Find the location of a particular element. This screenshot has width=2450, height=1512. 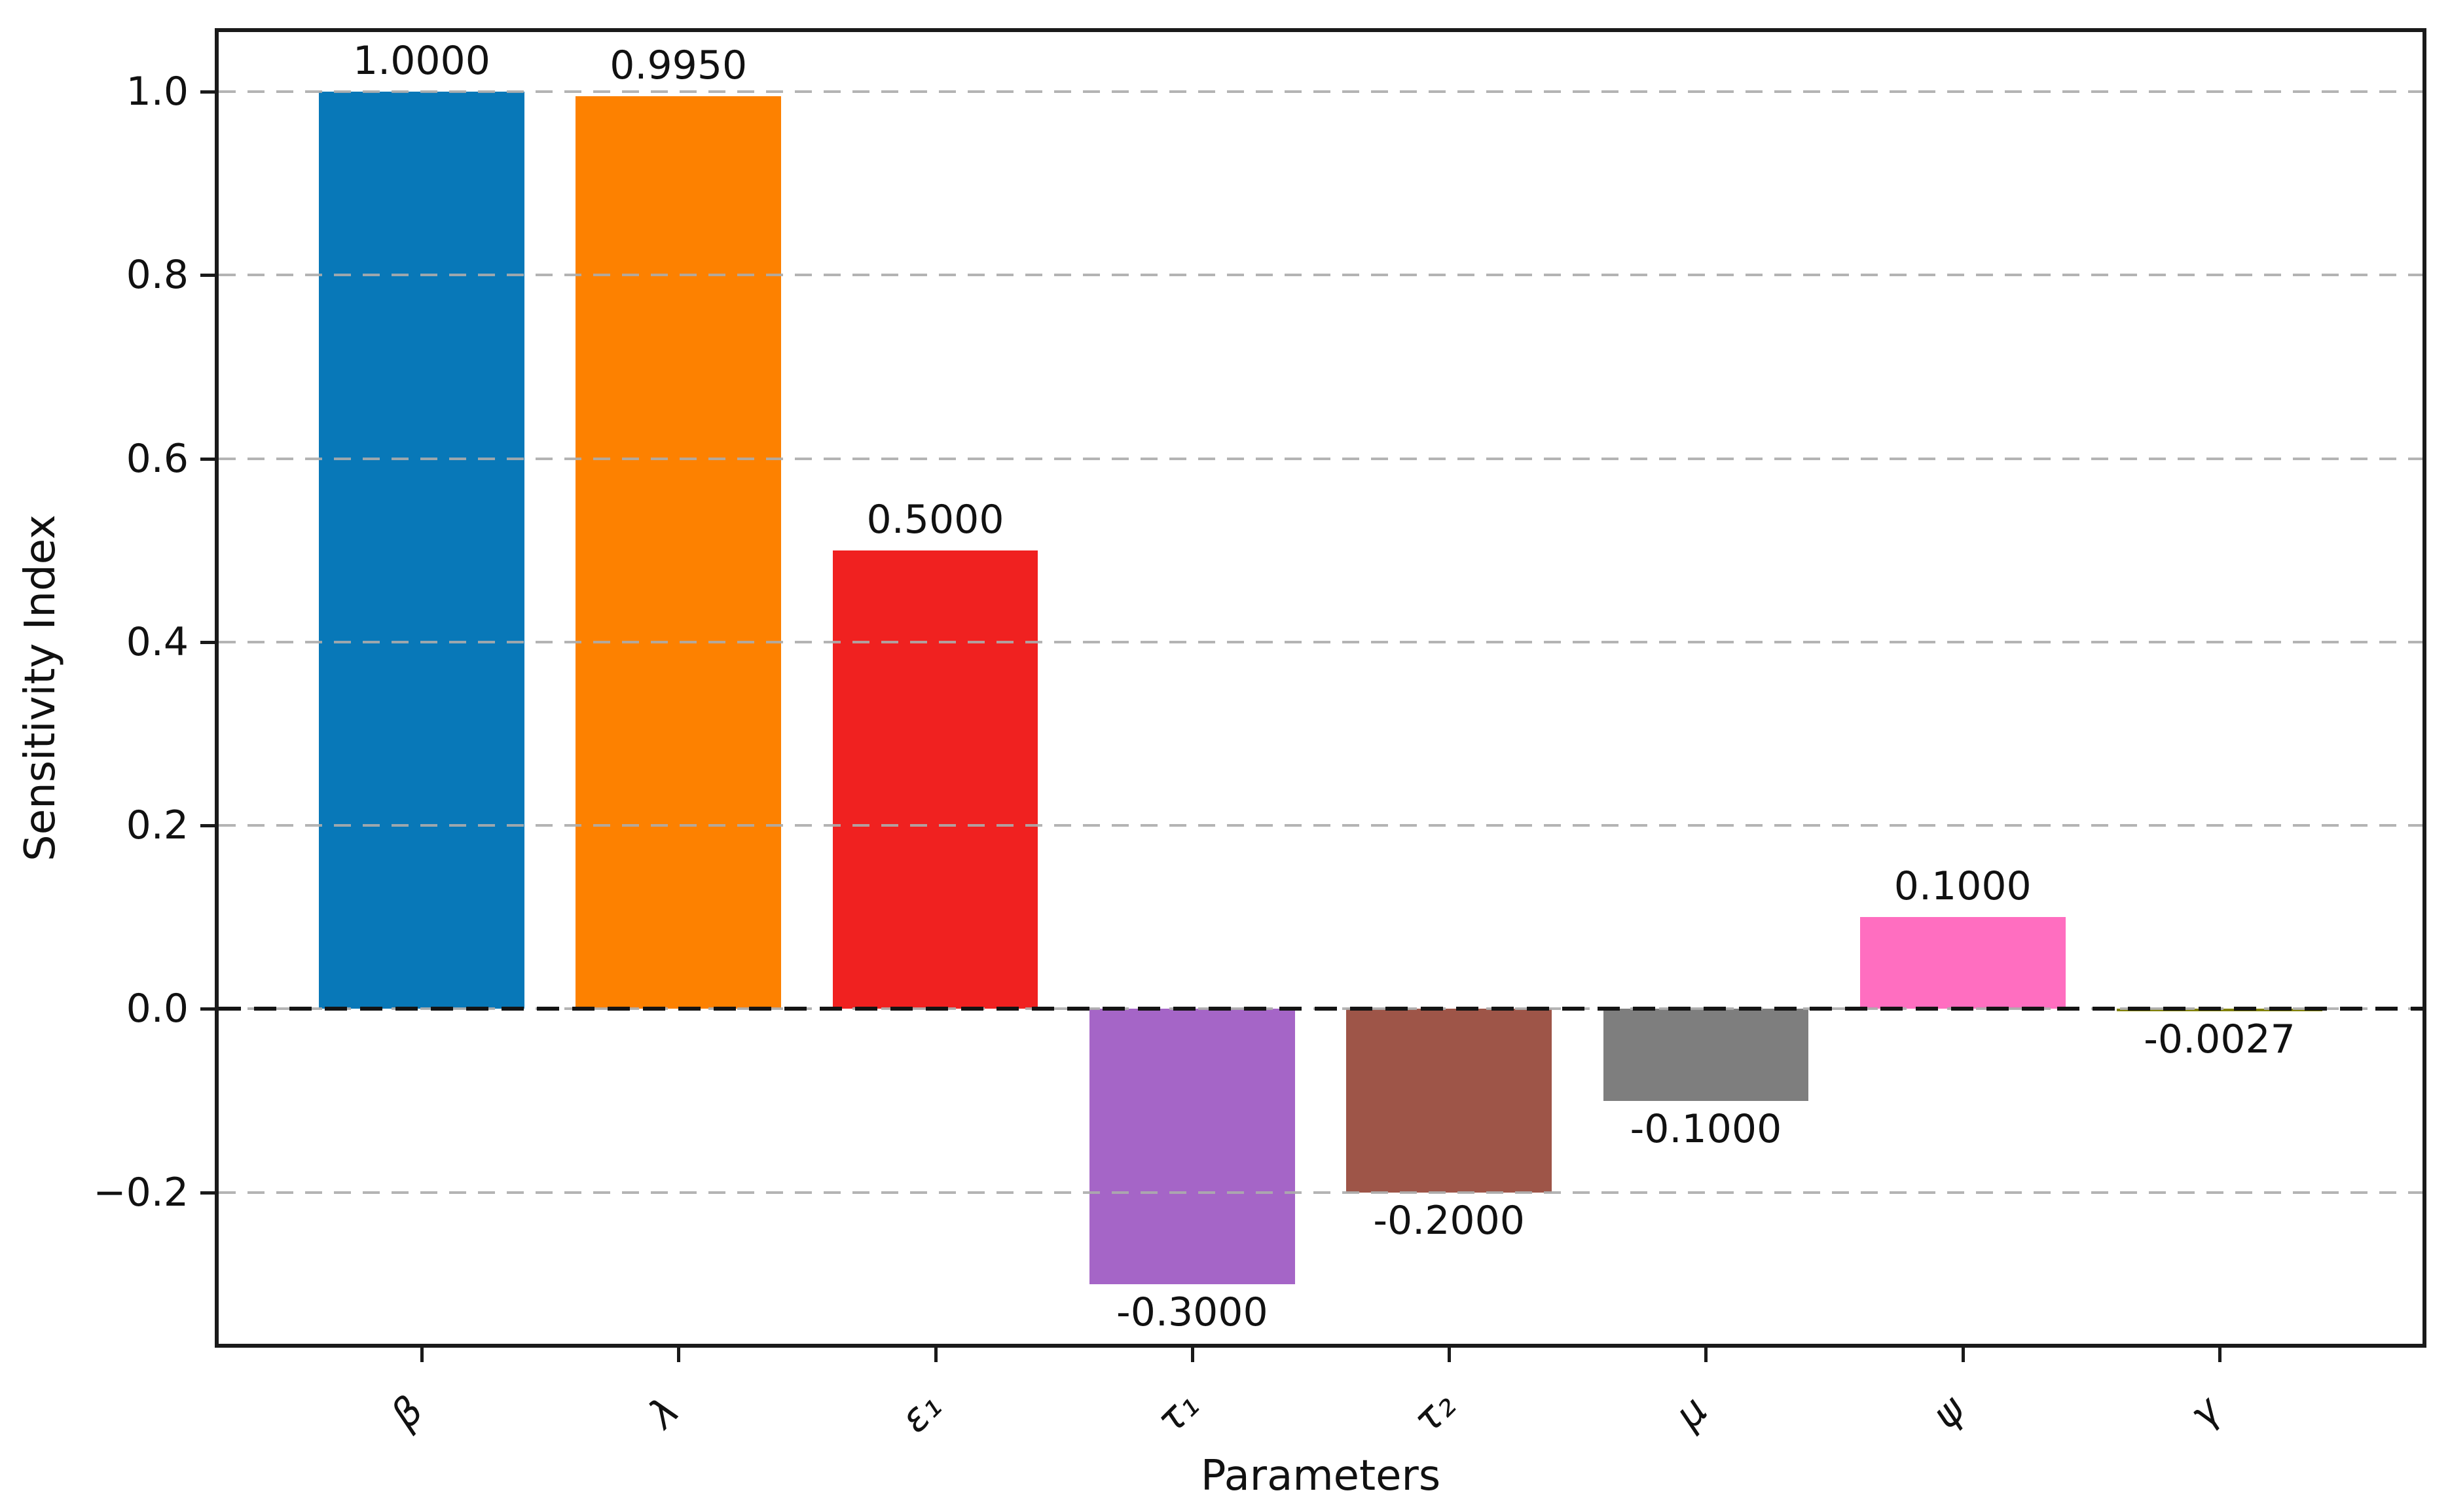

zero-baseline is located at coordinates (1321, 1009).